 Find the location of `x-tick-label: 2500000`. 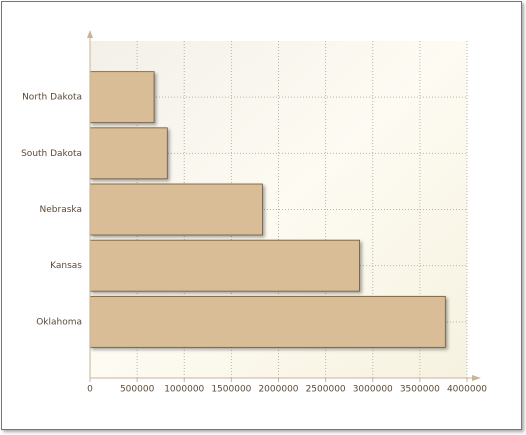

x-tick-label: 2500000 is located at coordinates (326, 390).